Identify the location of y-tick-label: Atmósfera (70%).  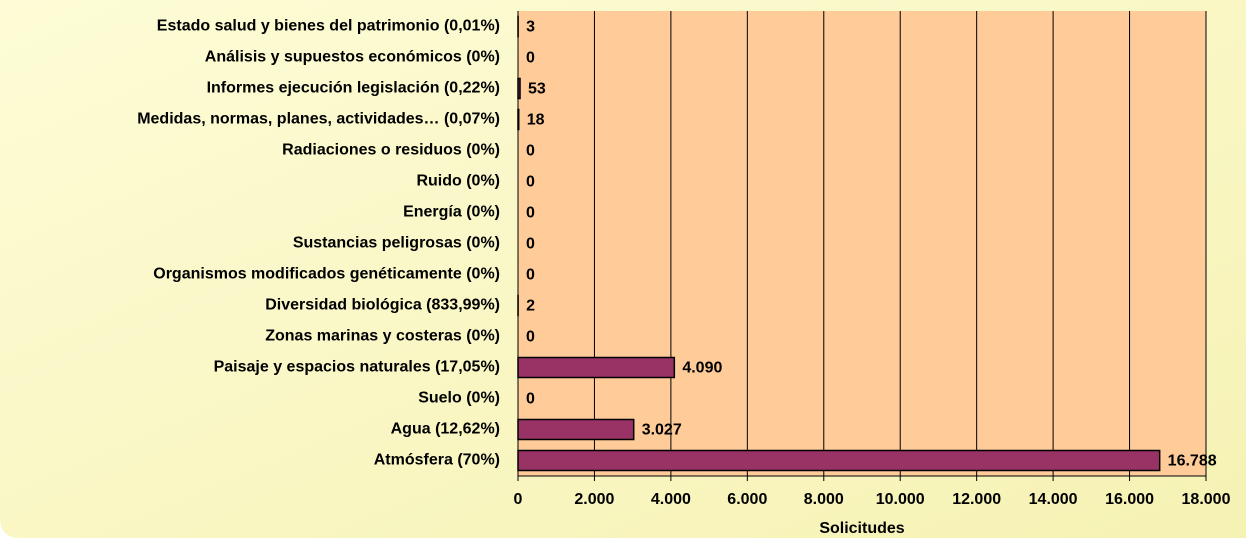
(437, 460).